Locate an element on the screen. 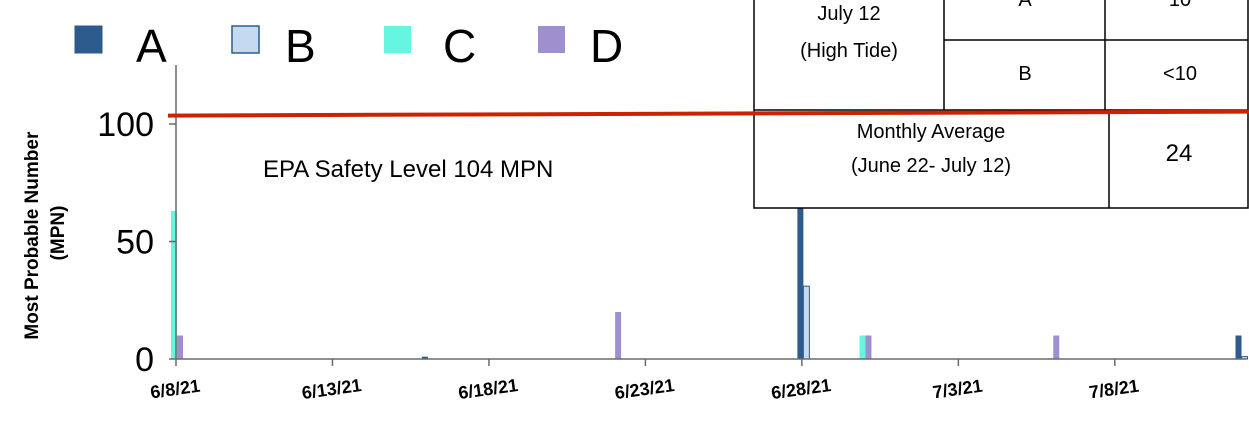  y-tick-label: 0 is located at coordinates (144, 360).